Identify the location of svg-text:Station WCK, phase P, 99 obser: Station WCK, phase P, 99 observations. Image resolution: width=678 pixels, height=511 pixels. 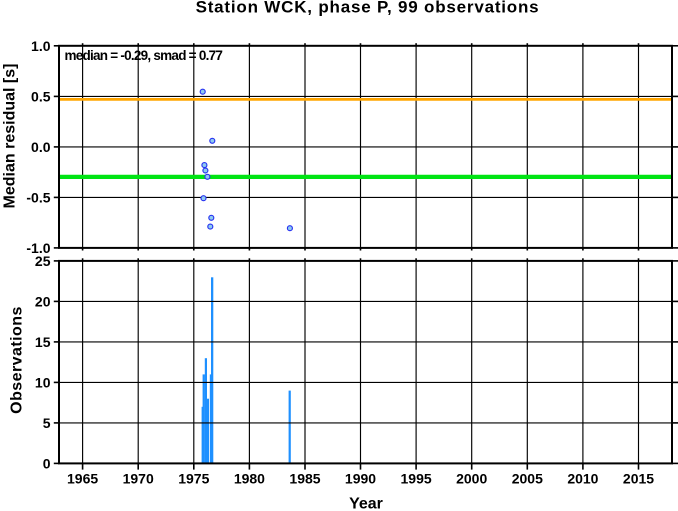
(368, 8).